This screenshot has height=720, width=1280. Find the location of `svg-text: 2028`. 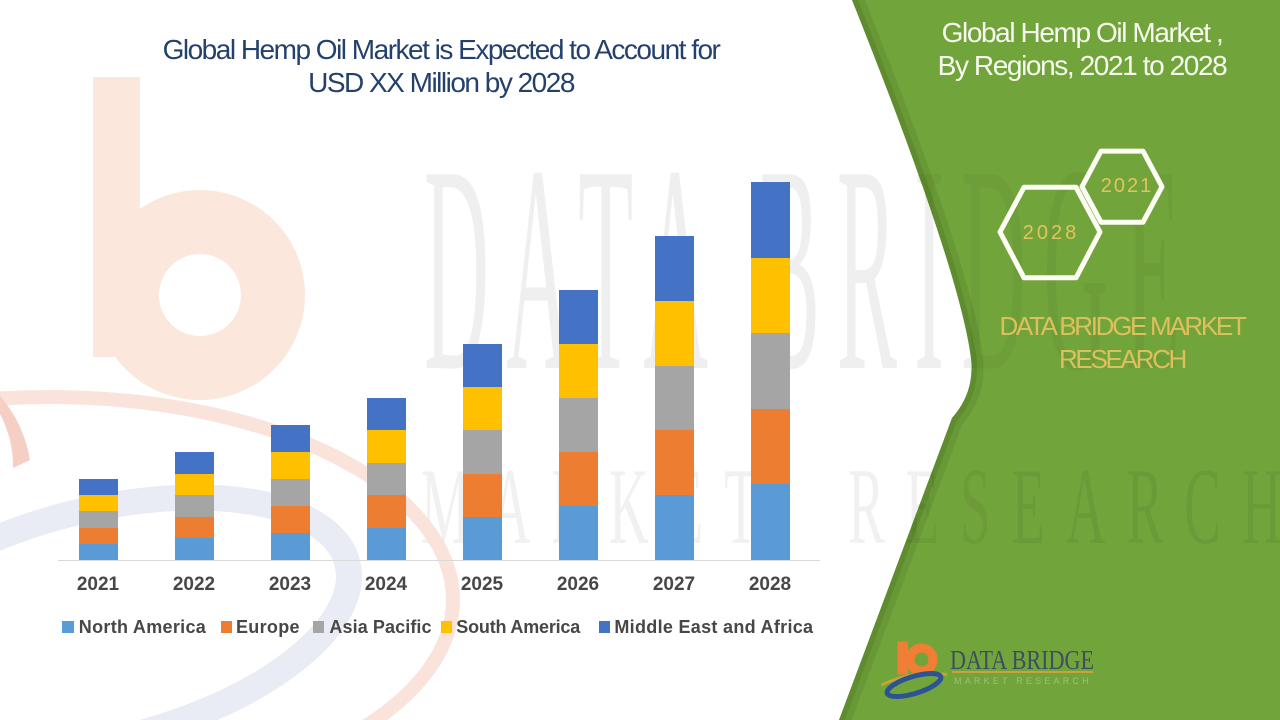

svg-text: 2028 is located at coordinates (1051, 233).